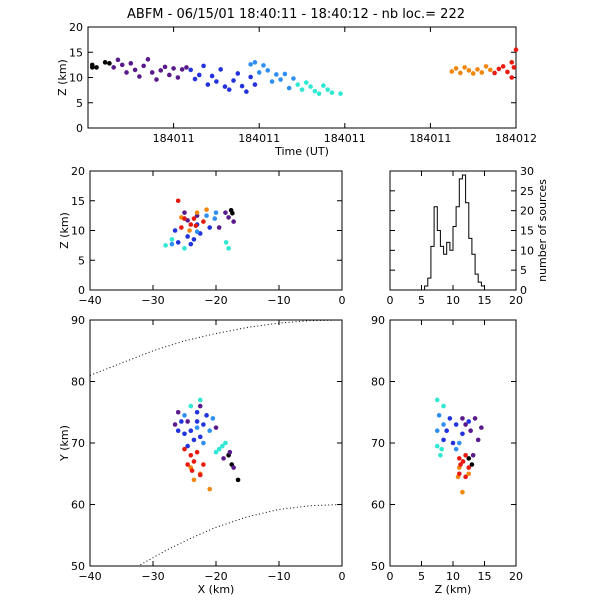  Describe the element at coordinates (216, 230) in the screenshot. I see `x_z-frame` at that location.